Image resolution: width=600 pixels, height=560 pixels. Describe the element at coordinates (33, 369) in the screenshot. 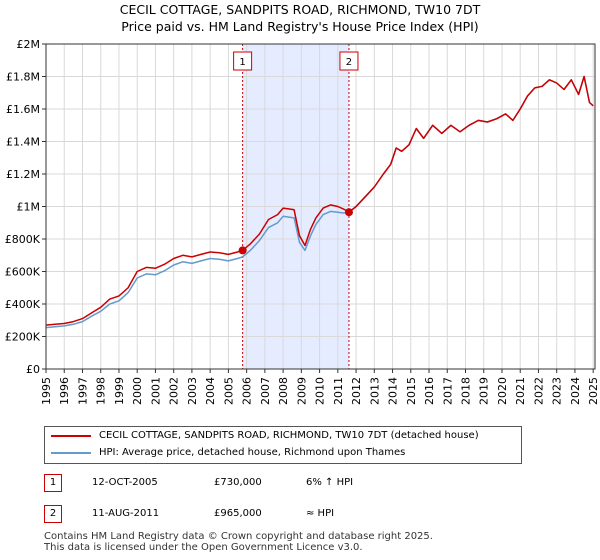

I see `y-tick-label: £0` at that location.